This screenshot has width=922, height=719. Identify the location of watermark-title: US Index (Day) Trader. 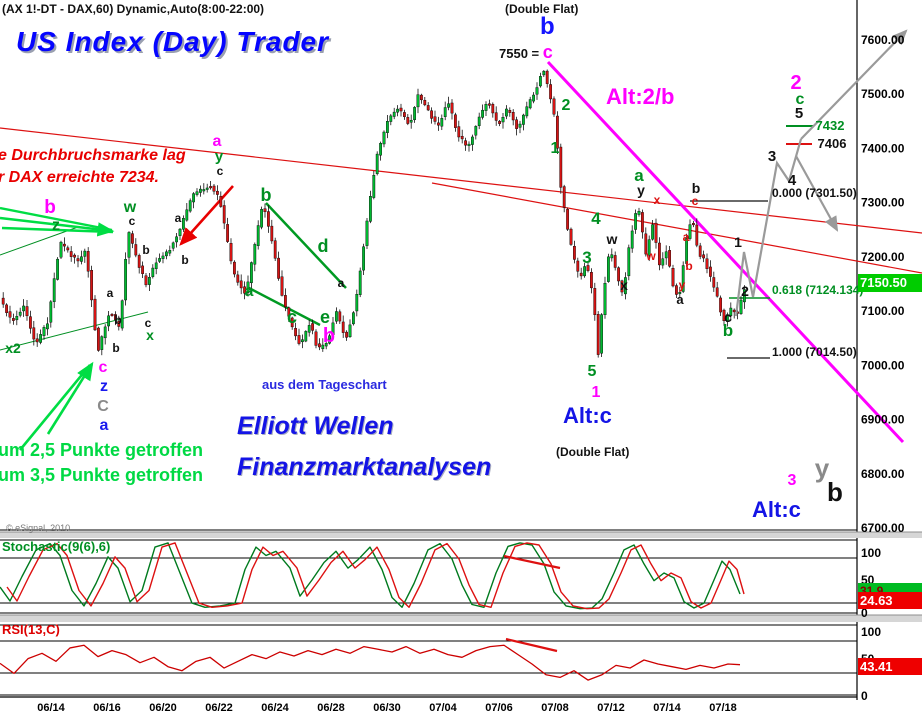
(173, 41).